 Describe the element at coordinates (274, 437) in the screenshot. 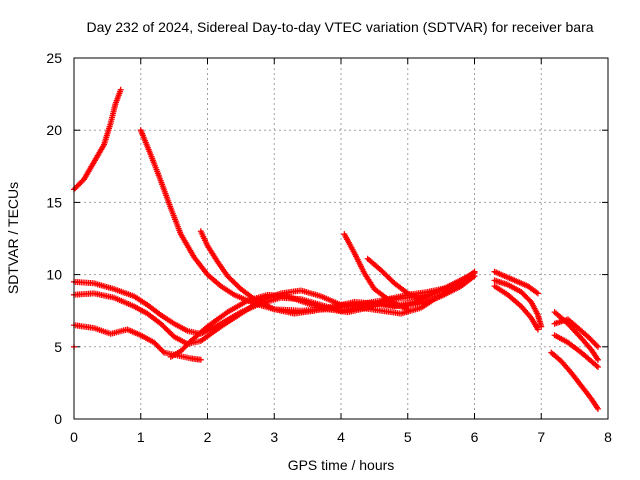

I see `x-tick-label: 3` at that location.